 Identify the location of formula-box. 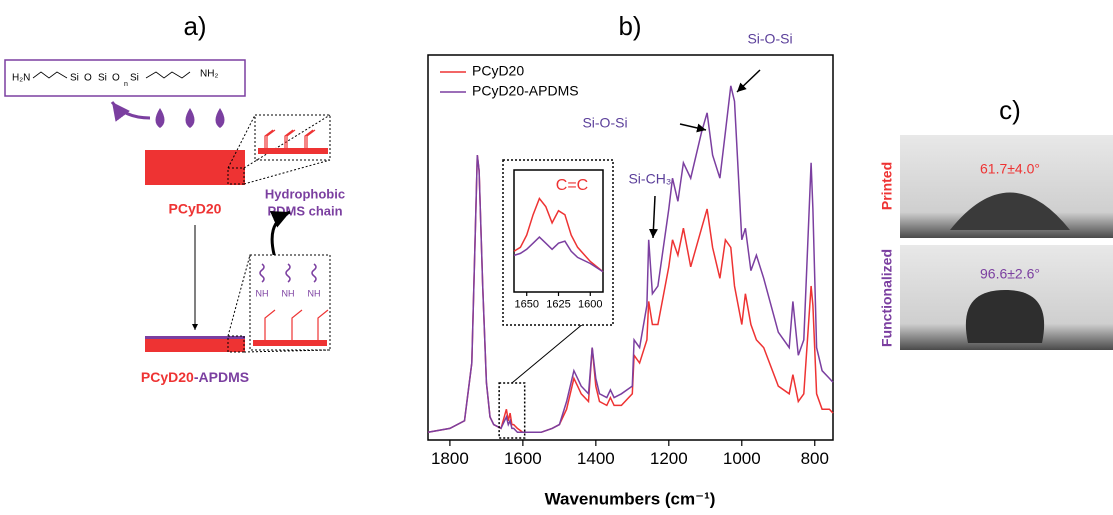
(125, 78).